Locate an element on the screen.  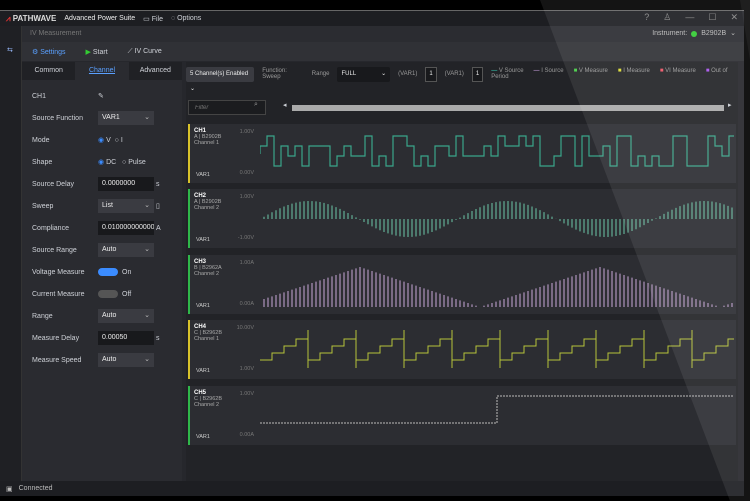
legend-item: — I Source is located at coordinates (548, 71).